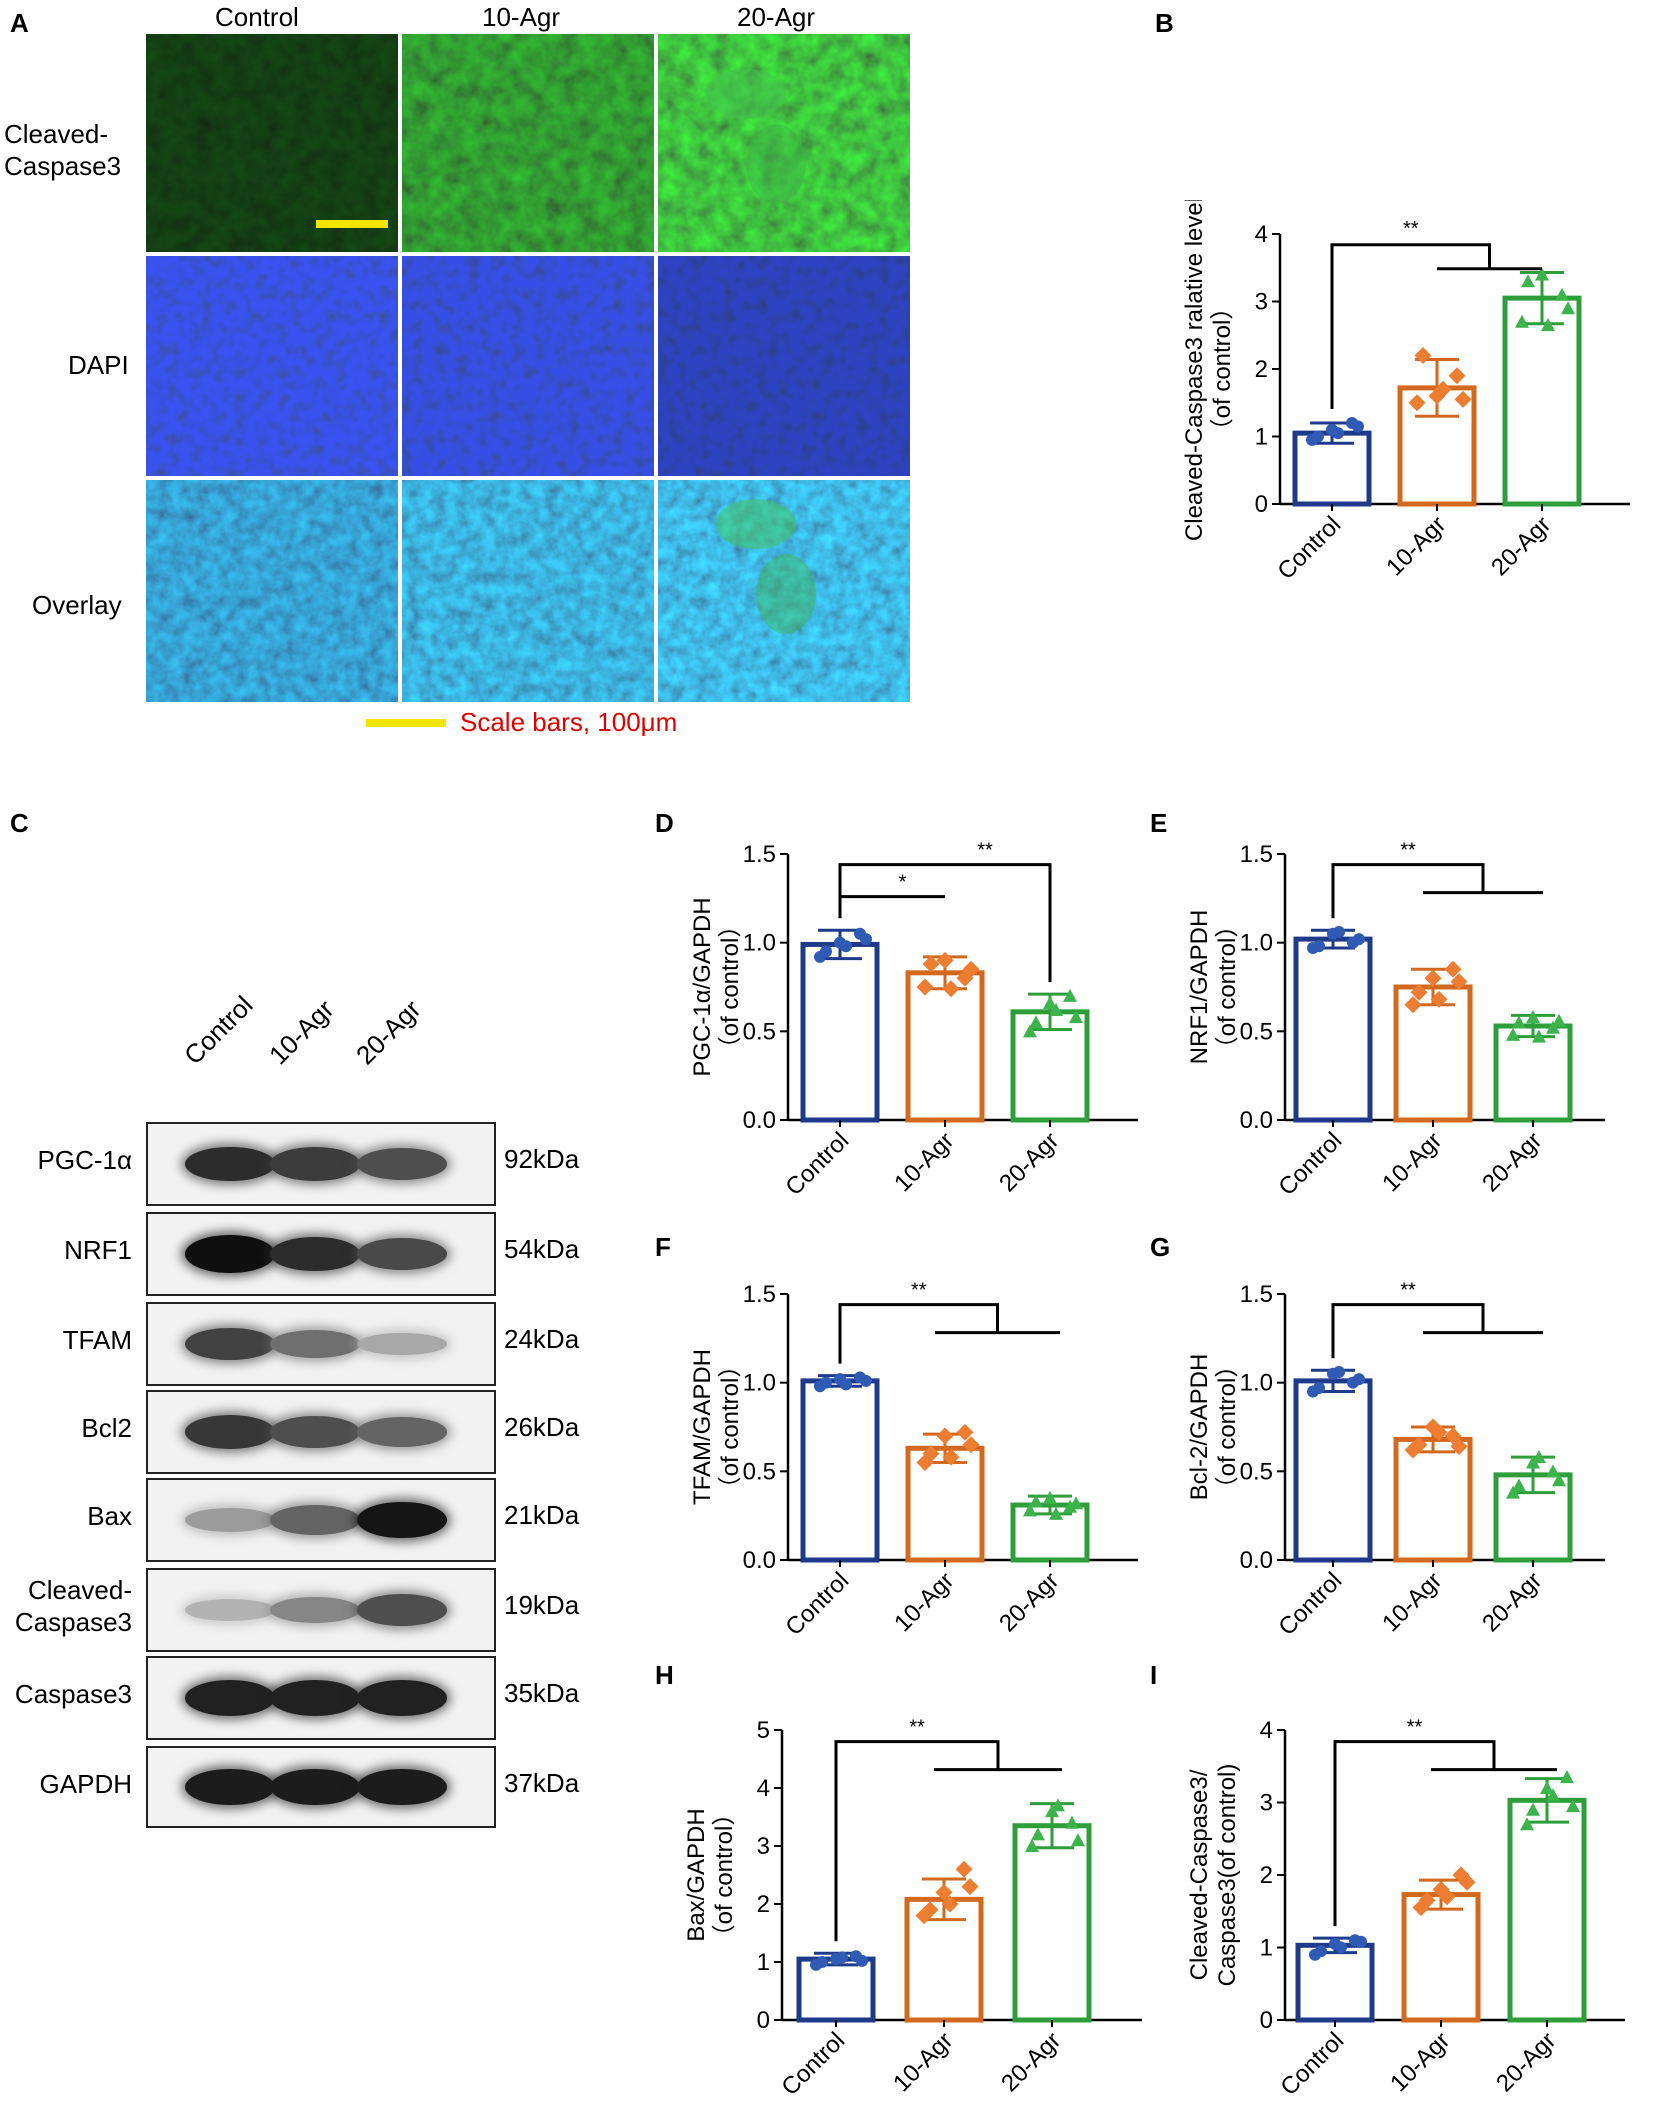 The height and width of the screenshot is (2122, 1654). Describe the element at coordinates (1199, 1427) in the screenshot. I see `y-axis-label: Bcl-2/GAPDH` at that location.